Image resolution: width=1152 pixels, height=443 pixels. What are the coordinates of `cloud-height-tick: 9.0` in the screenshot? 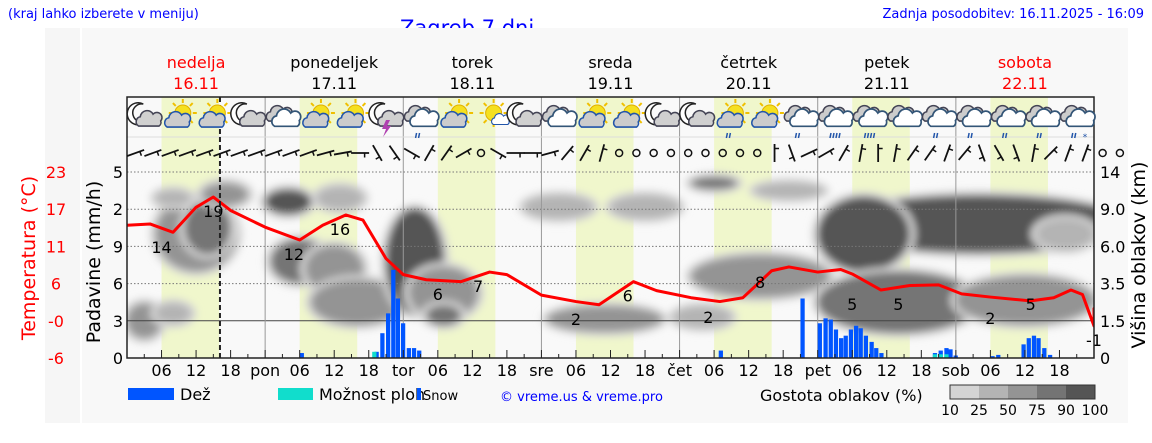 It's located at (1112, 209).